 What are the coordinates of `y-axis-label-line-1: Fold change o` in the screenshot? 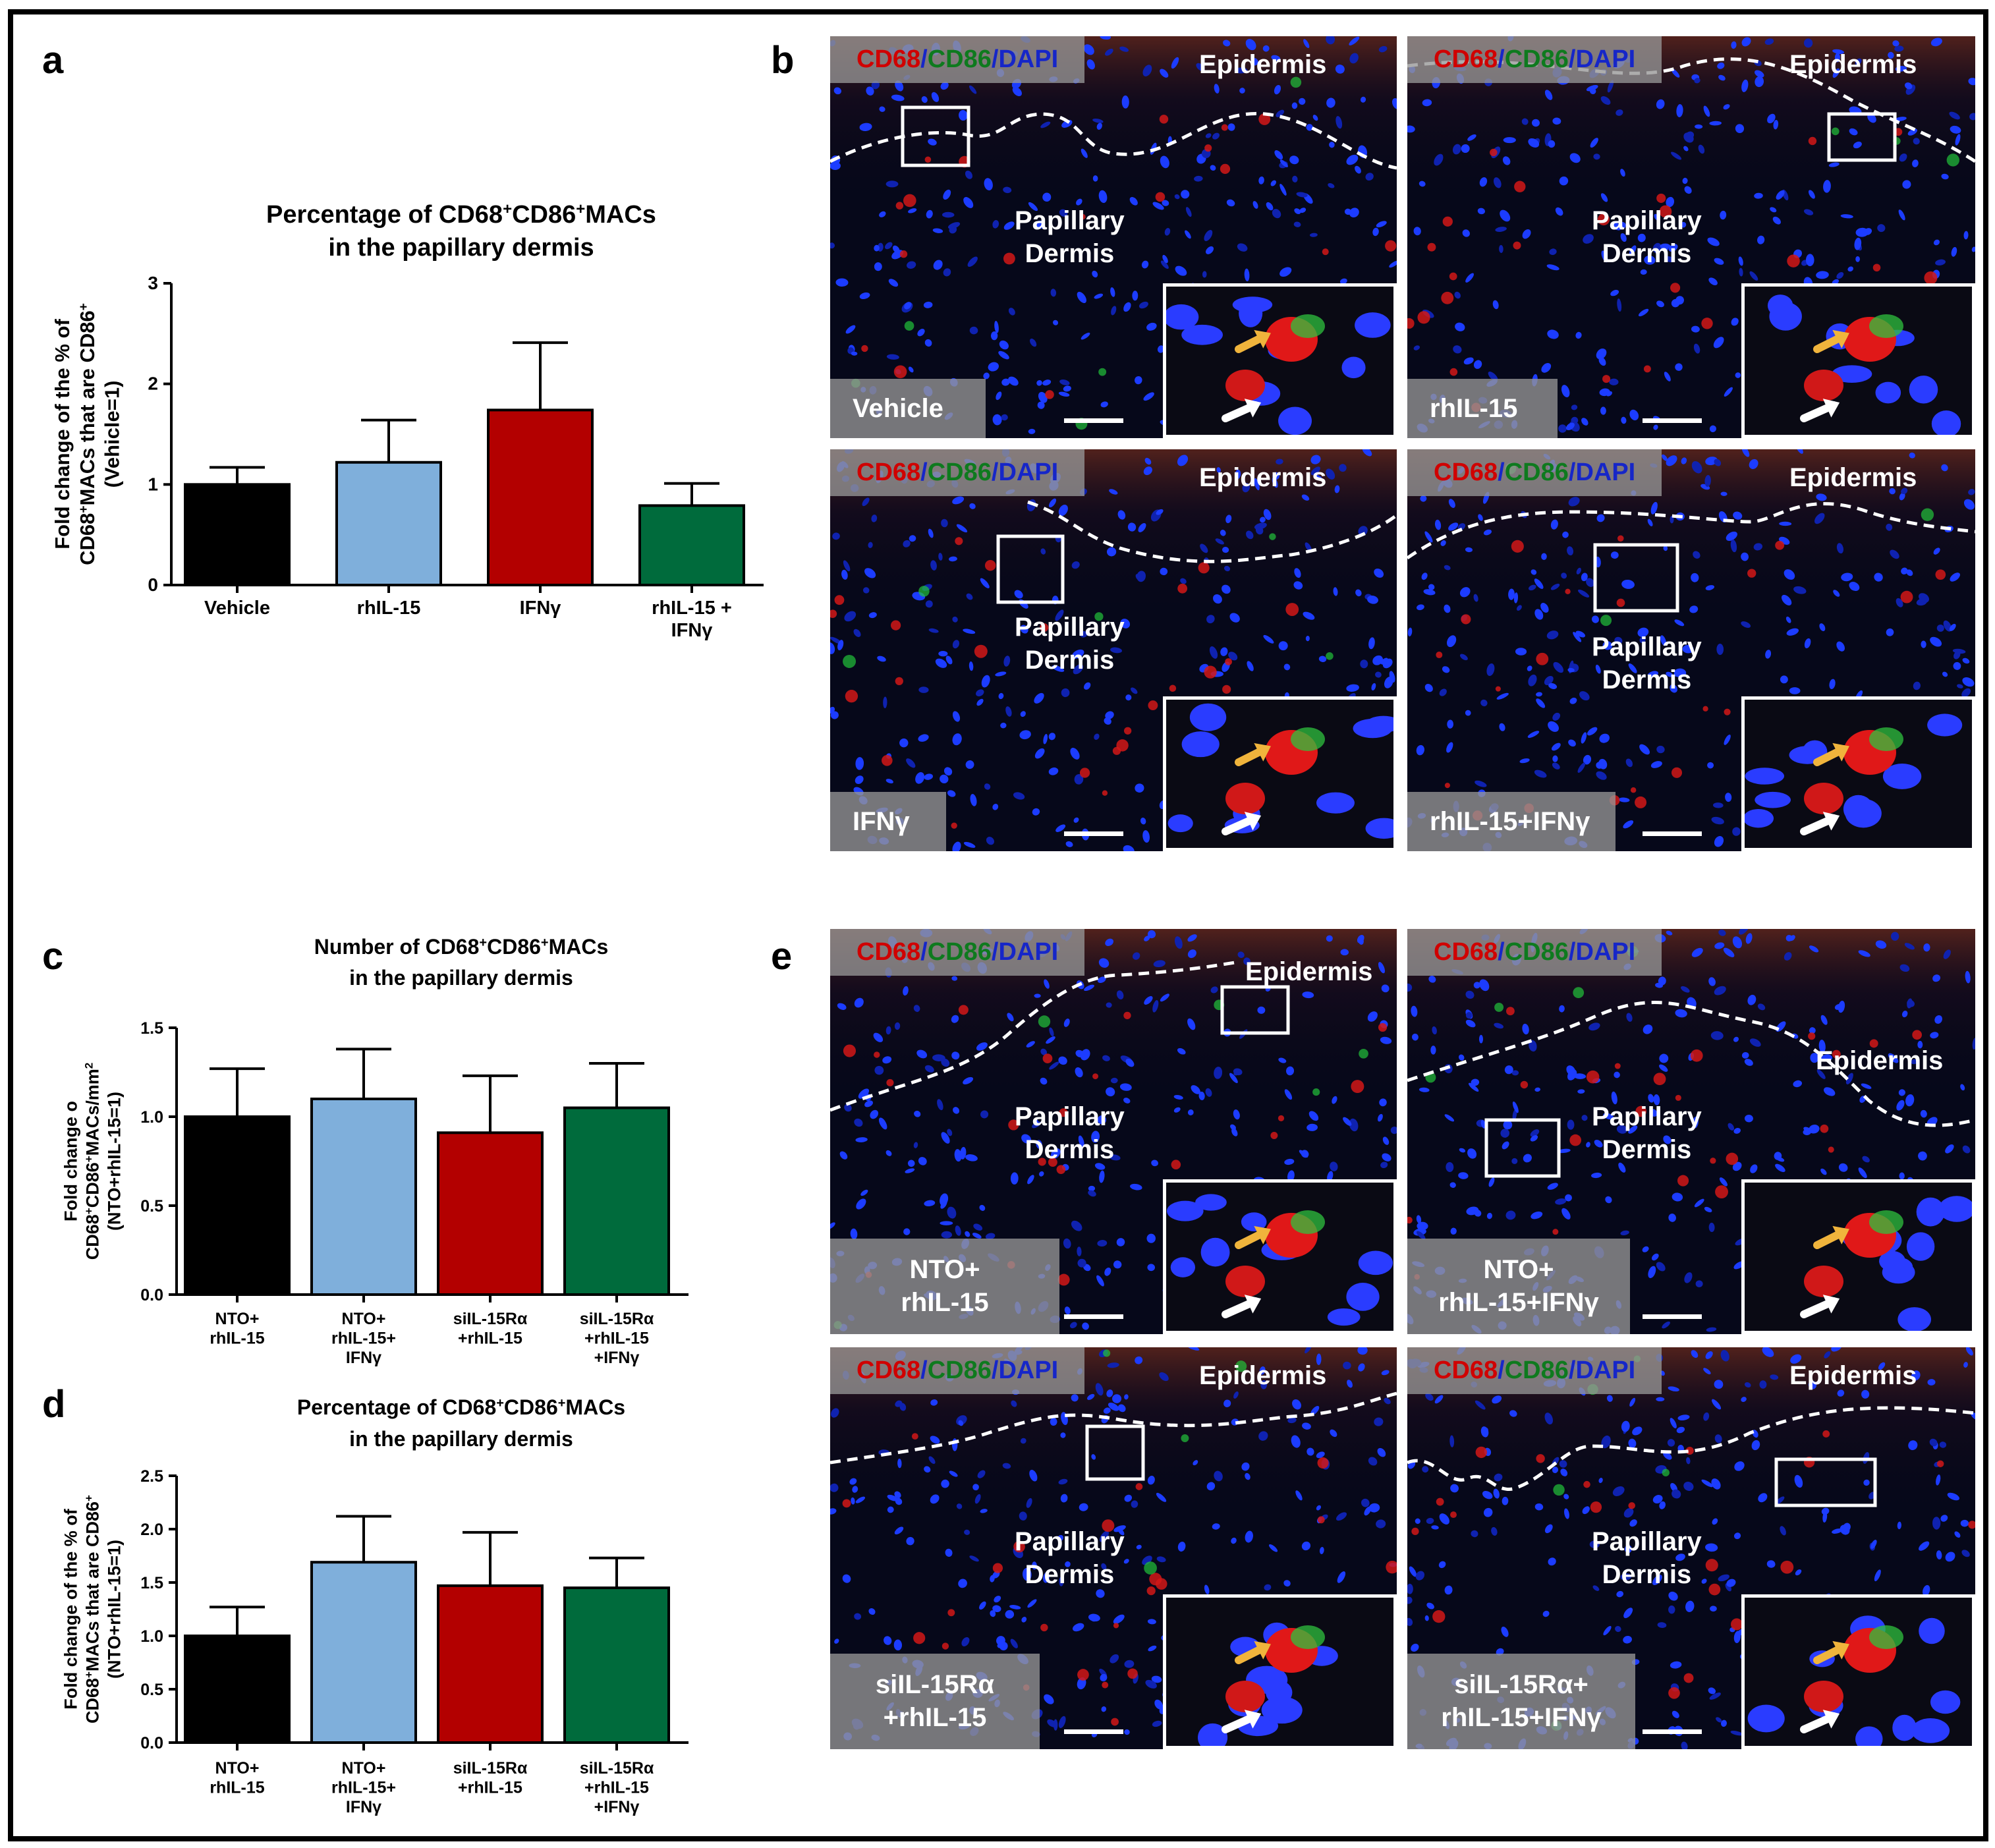 It's located at (71, 1161).